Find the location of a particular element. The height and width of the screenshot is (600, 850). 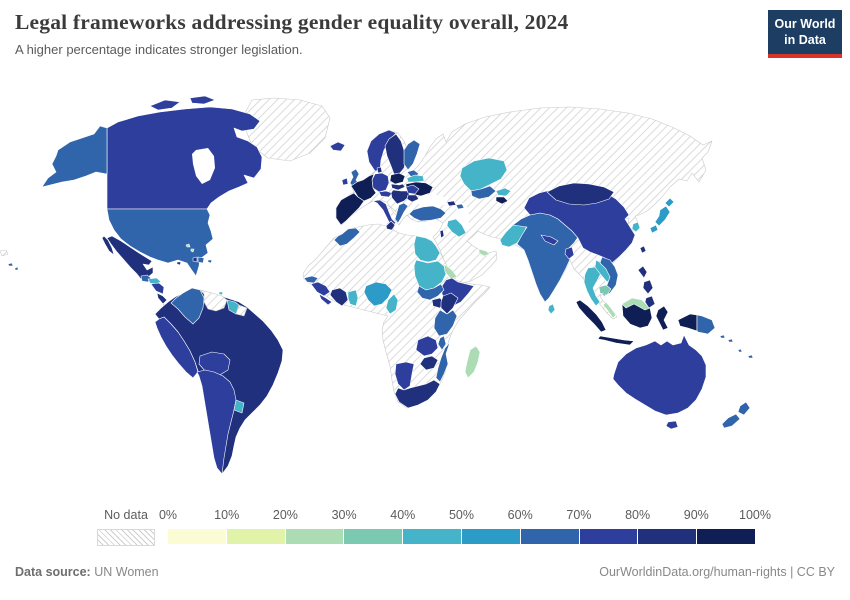

region-alpine is located at coordinates (385, 194).